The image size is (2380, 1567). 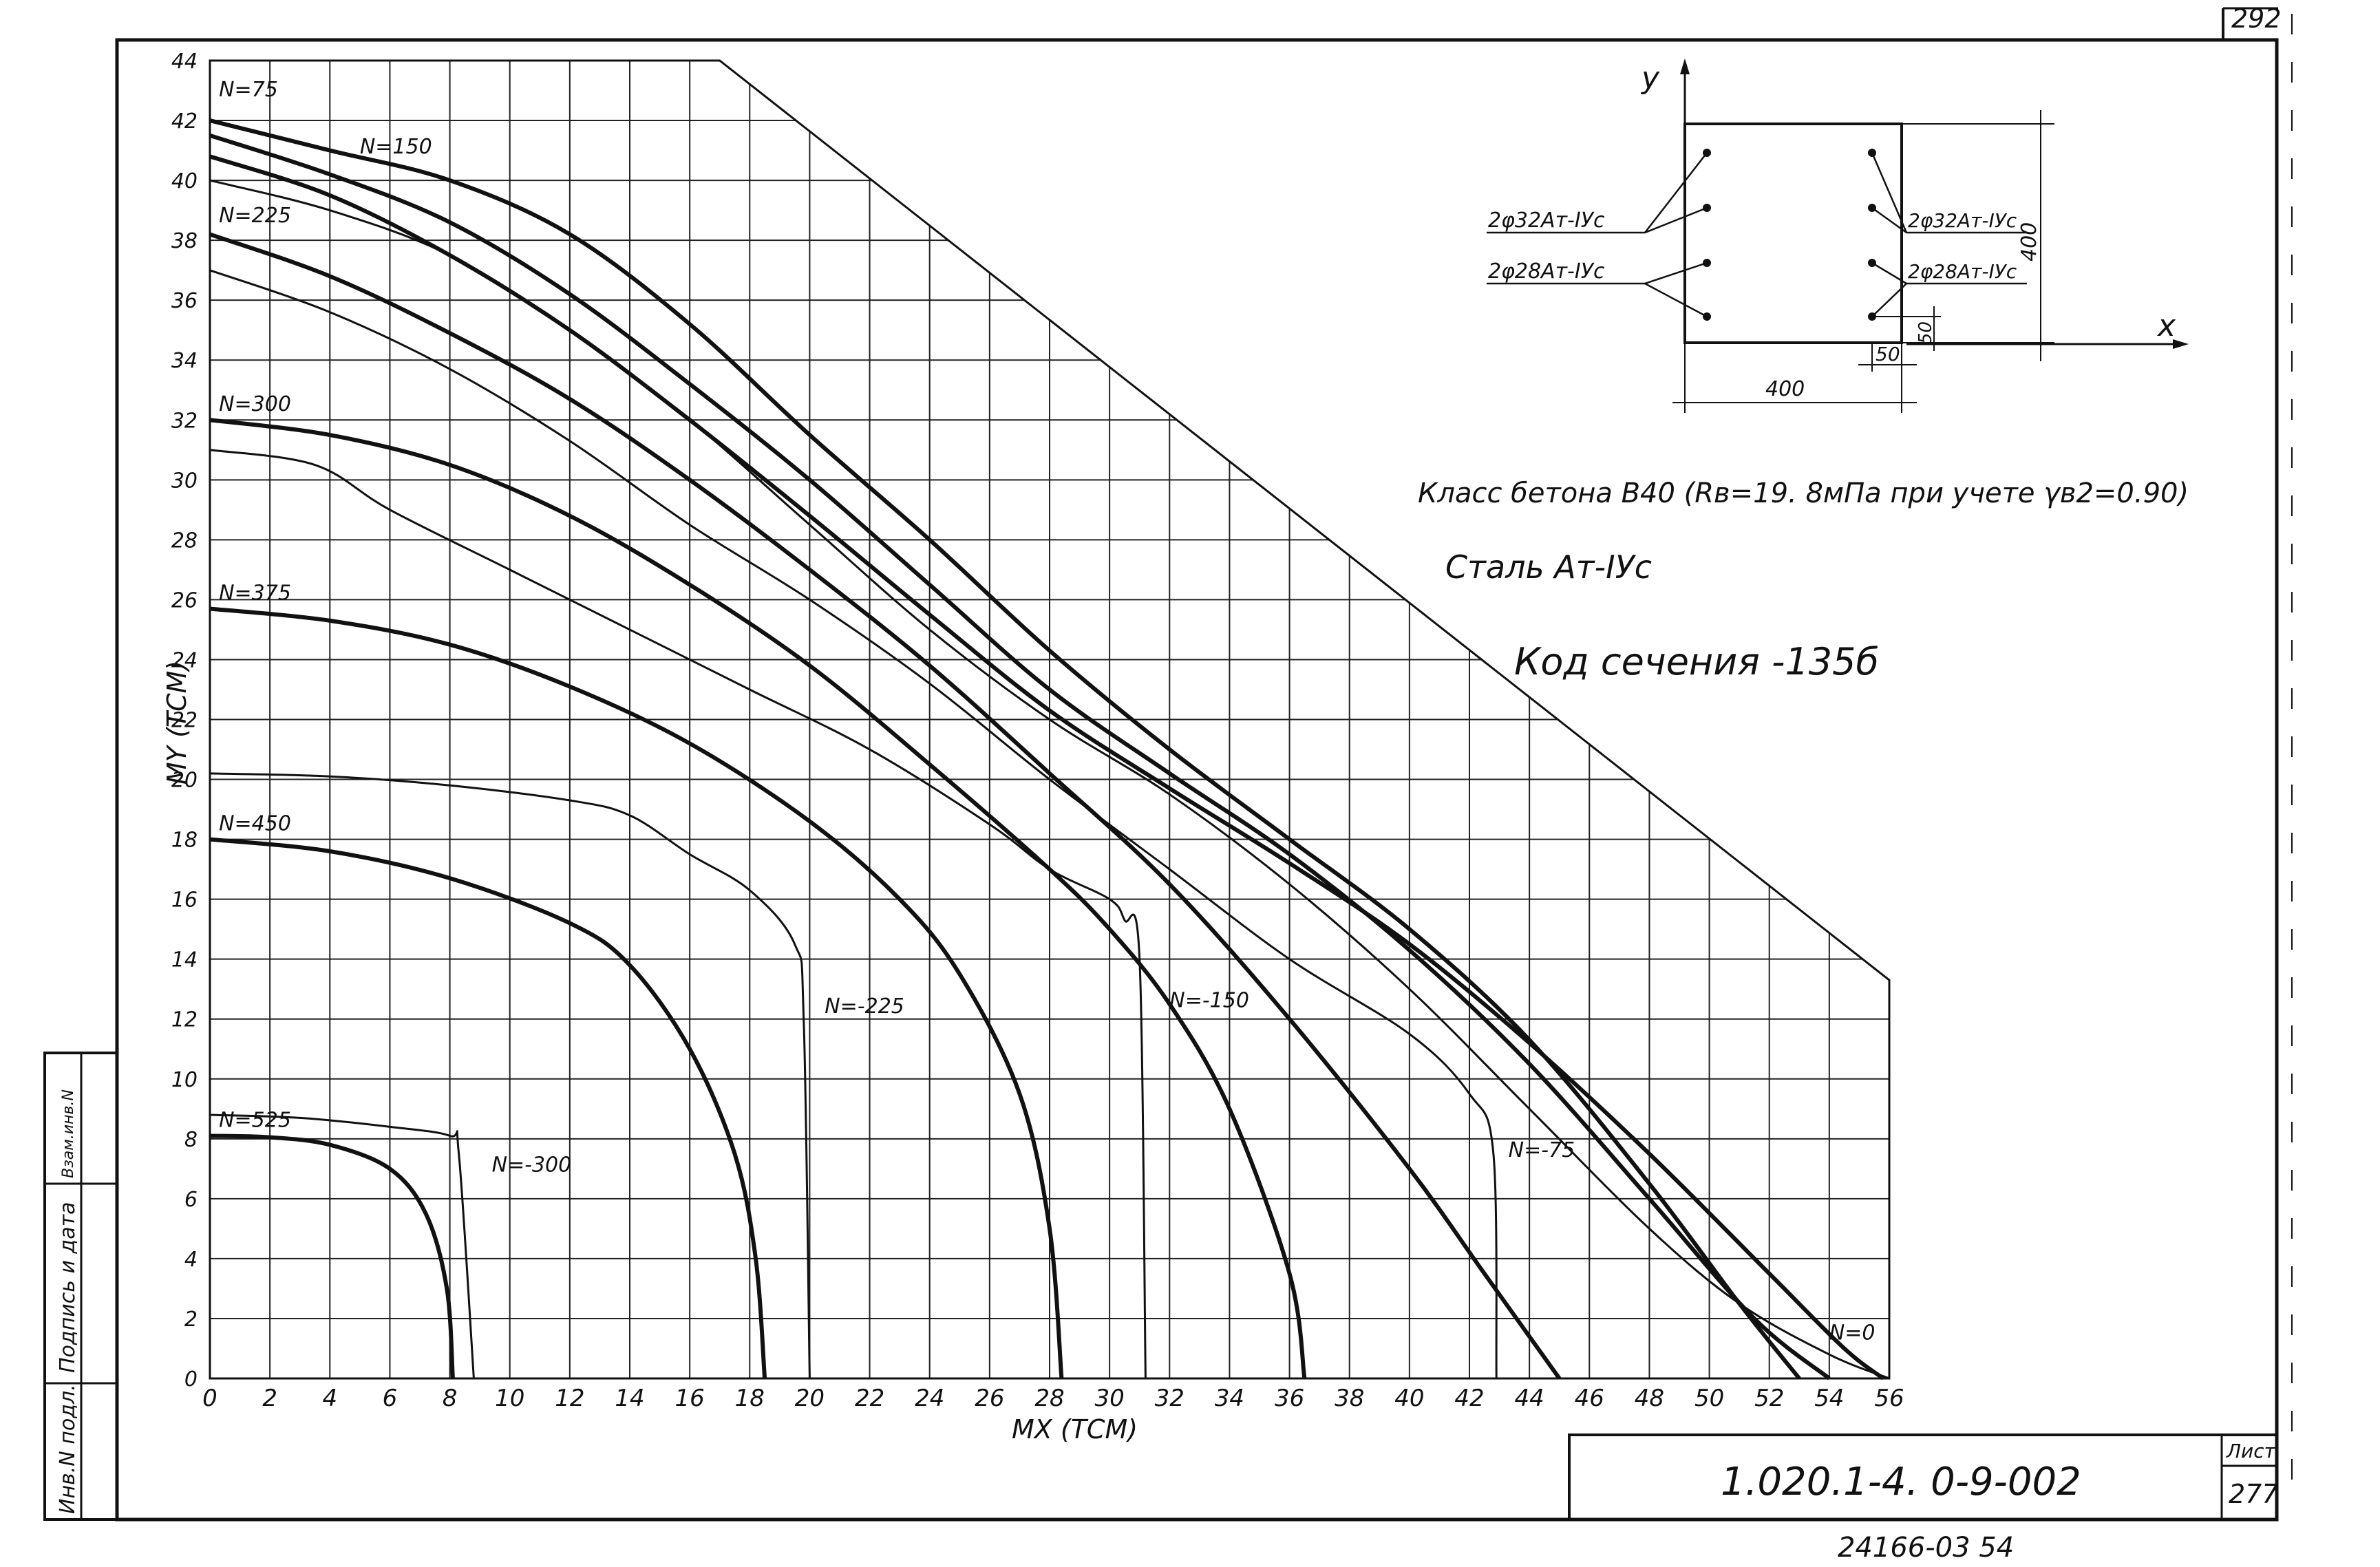 What do you see at coordinates (184, 721) in the screenshot?
I see `y-tick-label: 22` at bounding box center [184, 721].